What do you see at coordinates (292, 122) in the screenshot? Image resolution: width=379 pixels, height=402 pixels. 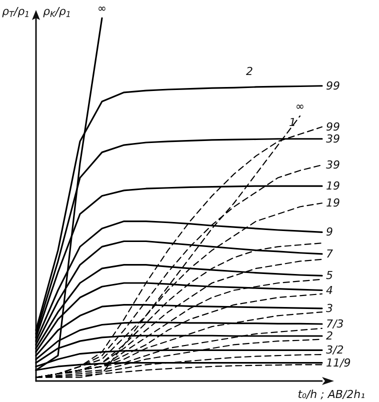 I see `annotation: 1` at bounding box center [292, 122].